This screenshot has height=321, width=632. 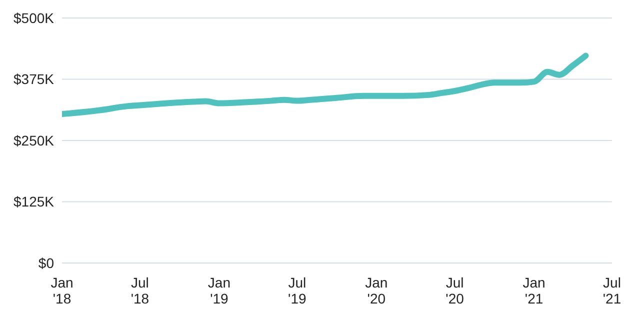 What do you see at coordinates (34, 79) in the screenshot?
I see `y-tick-label: $375K` at bounding box center [34, 79].